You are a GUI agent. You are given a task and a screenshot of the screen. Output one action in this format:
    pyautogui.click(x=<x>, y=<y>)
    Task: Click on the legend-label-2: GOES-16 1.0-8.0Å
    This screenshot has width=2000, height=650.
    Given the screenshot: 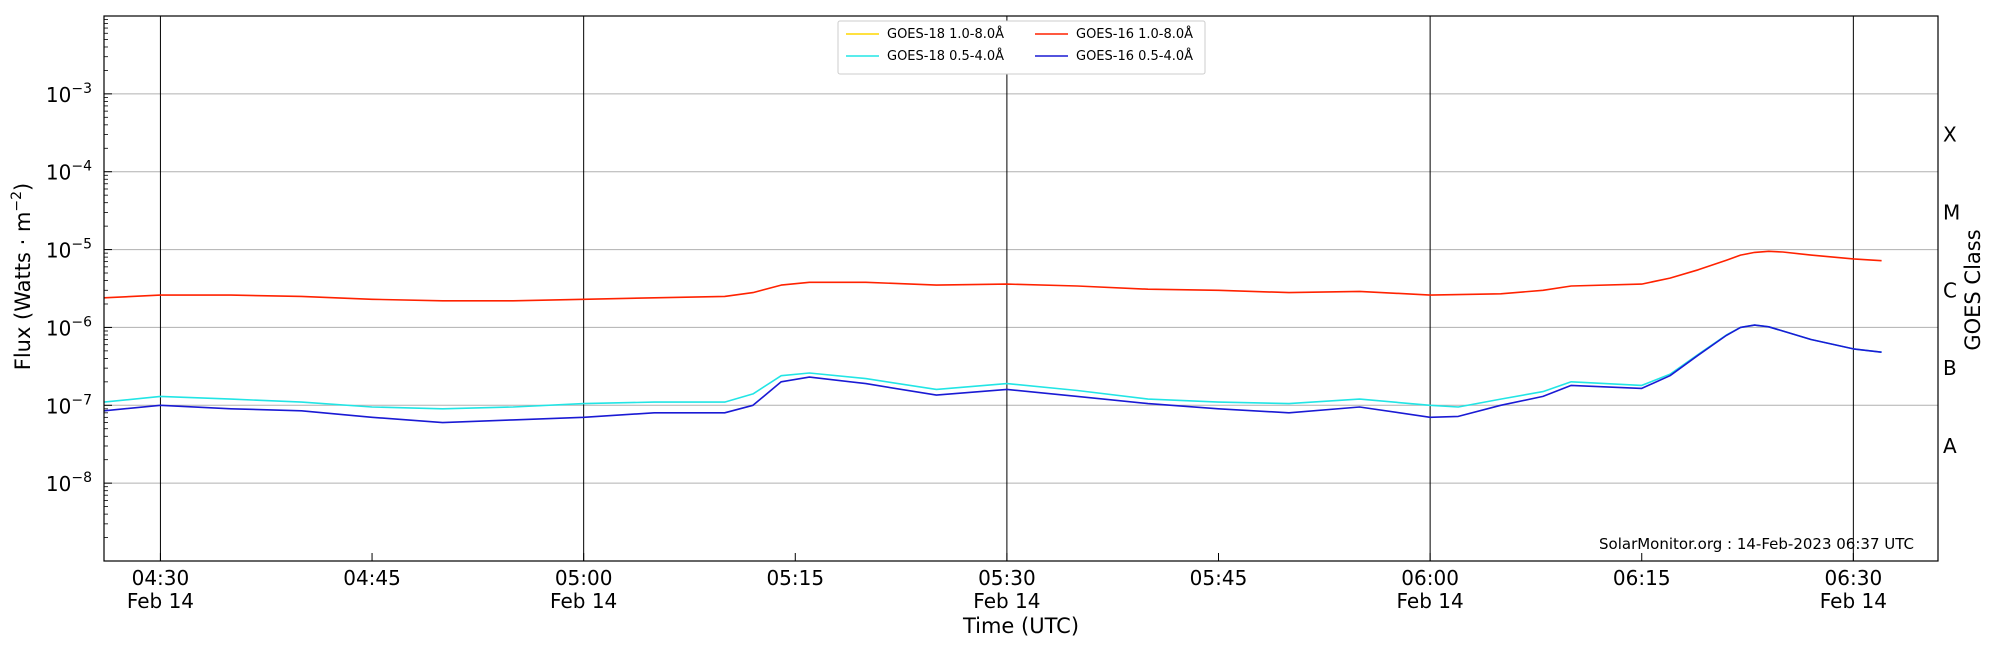 What is the action you would take?
    pyautogui.click(x=1134, y=34)
    